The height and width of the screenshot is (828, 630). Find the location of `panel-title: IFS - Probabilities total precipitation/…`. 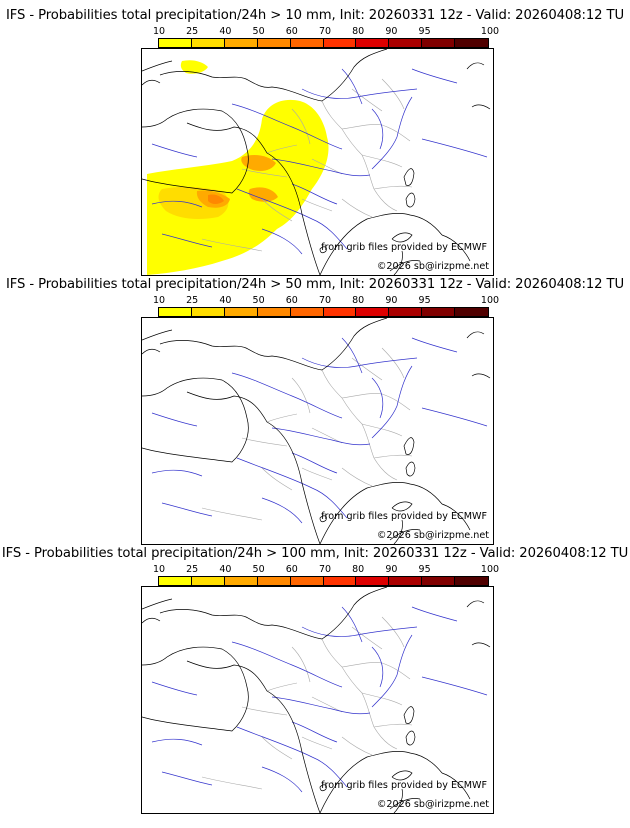

panel-title: IFS - Probabilities total precipitation/… is located at coordinates (315, 553).